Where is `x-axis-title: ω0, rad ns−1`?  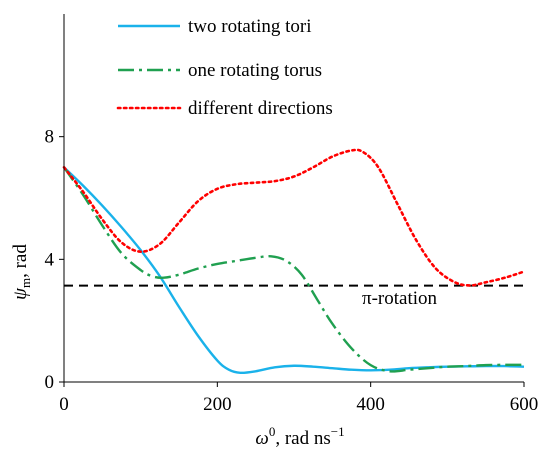
x-axis-title: ω0, rad ns−1 is located at coordinates (299, 436).